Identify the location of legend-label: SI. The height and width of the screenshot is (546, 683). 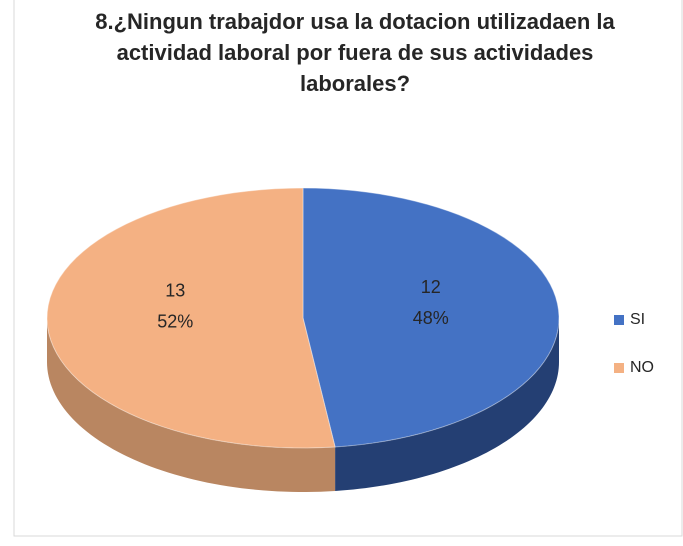
(637, 319).